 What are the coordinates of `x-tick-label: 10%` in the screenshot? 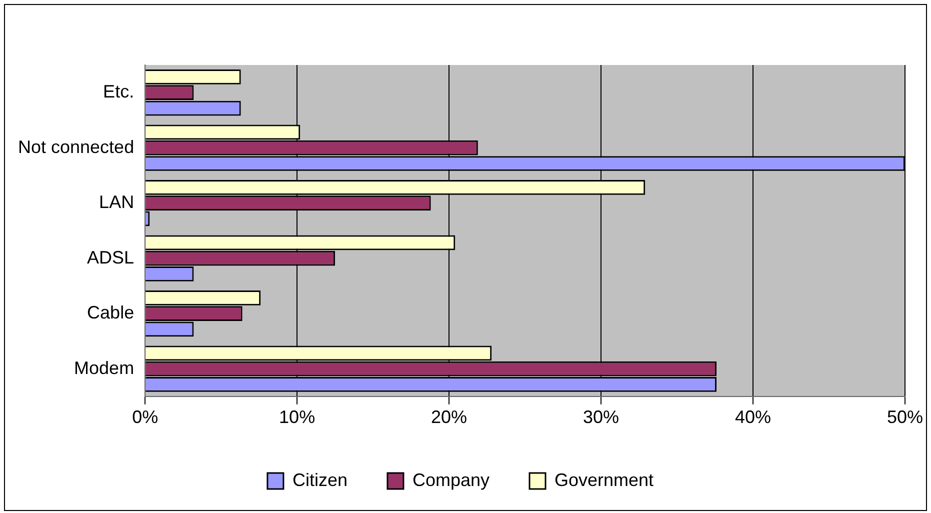 It's located at (297, 417).